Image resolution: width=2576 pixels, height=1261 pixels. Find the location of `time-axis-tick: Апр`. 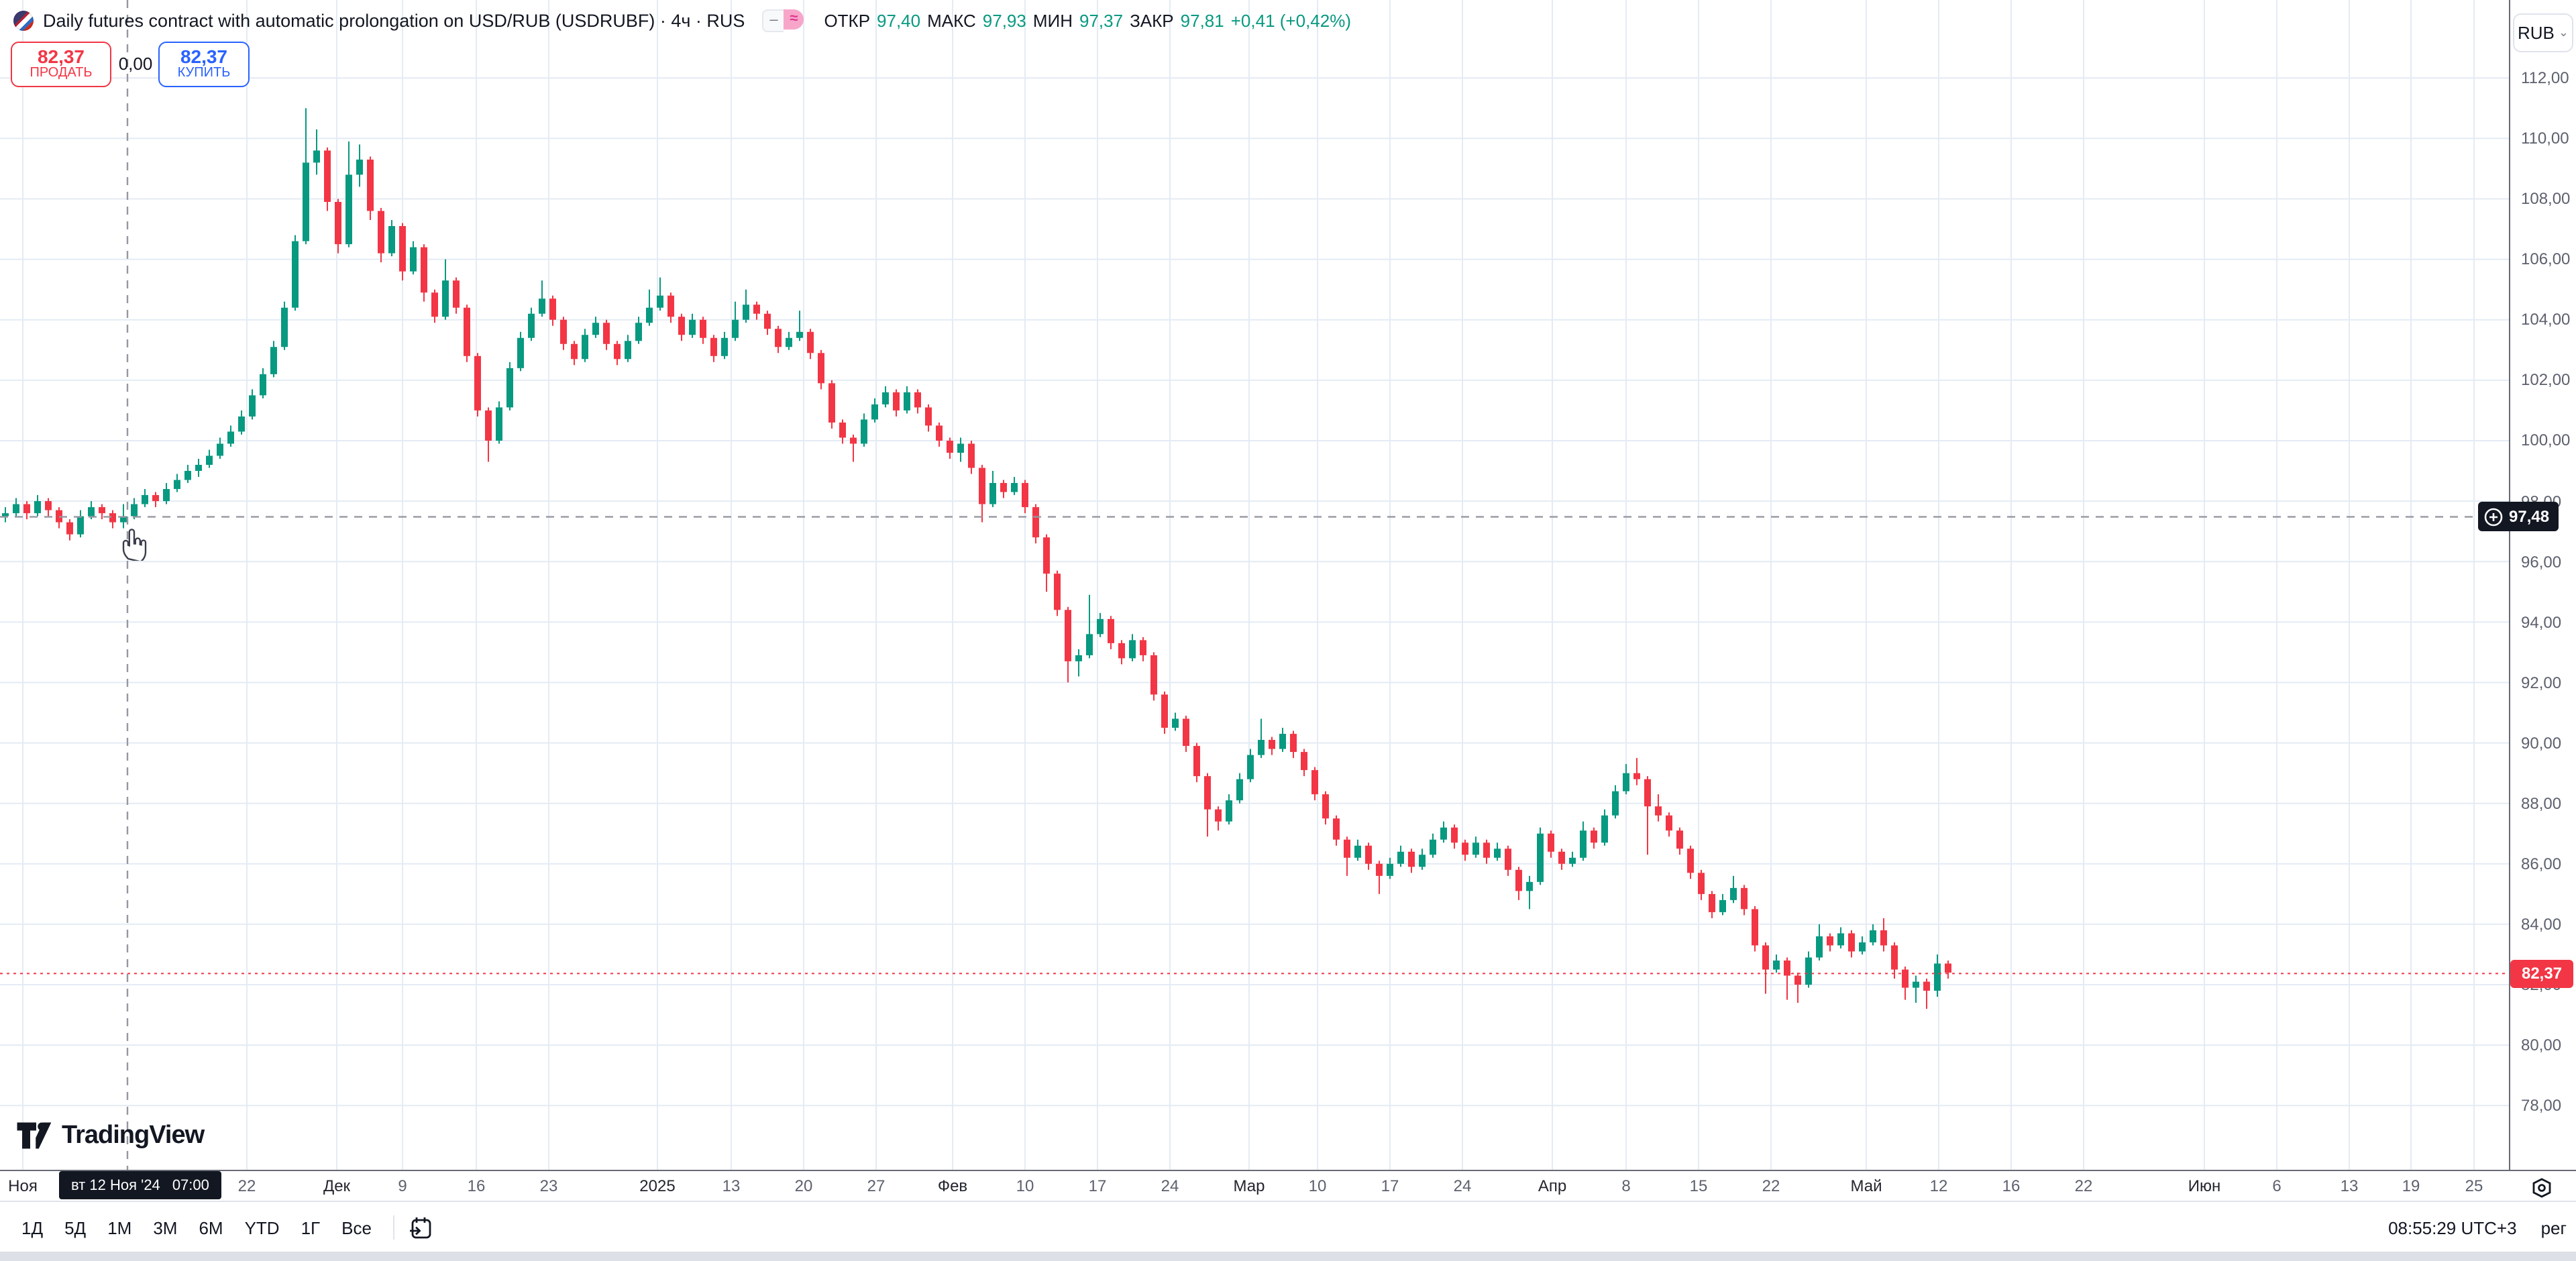

time-axis-tick: Апр is located at coordinates (1552, 1185).